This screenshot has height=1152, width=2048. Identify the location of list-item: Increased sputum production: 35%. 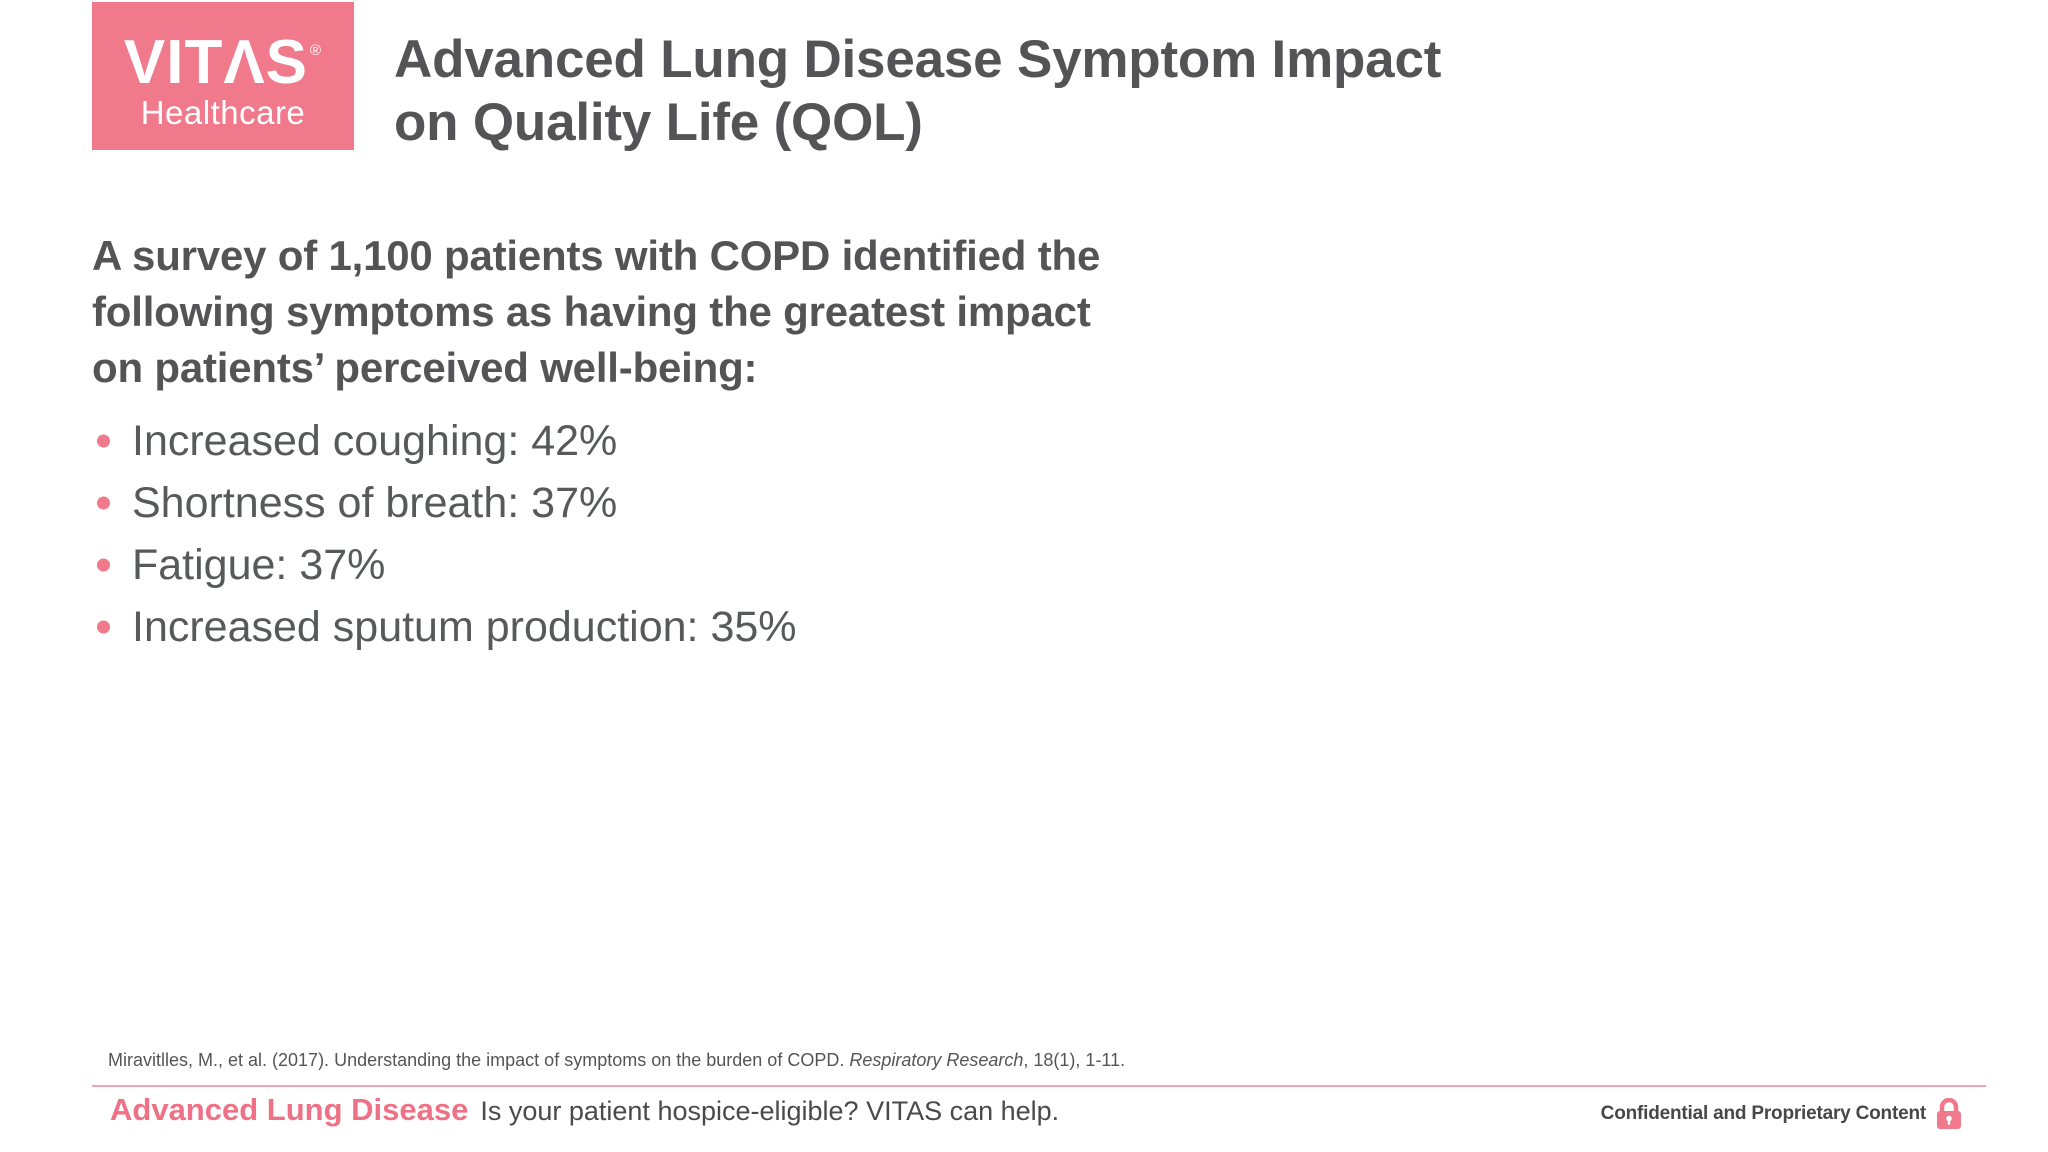
(444, 627).